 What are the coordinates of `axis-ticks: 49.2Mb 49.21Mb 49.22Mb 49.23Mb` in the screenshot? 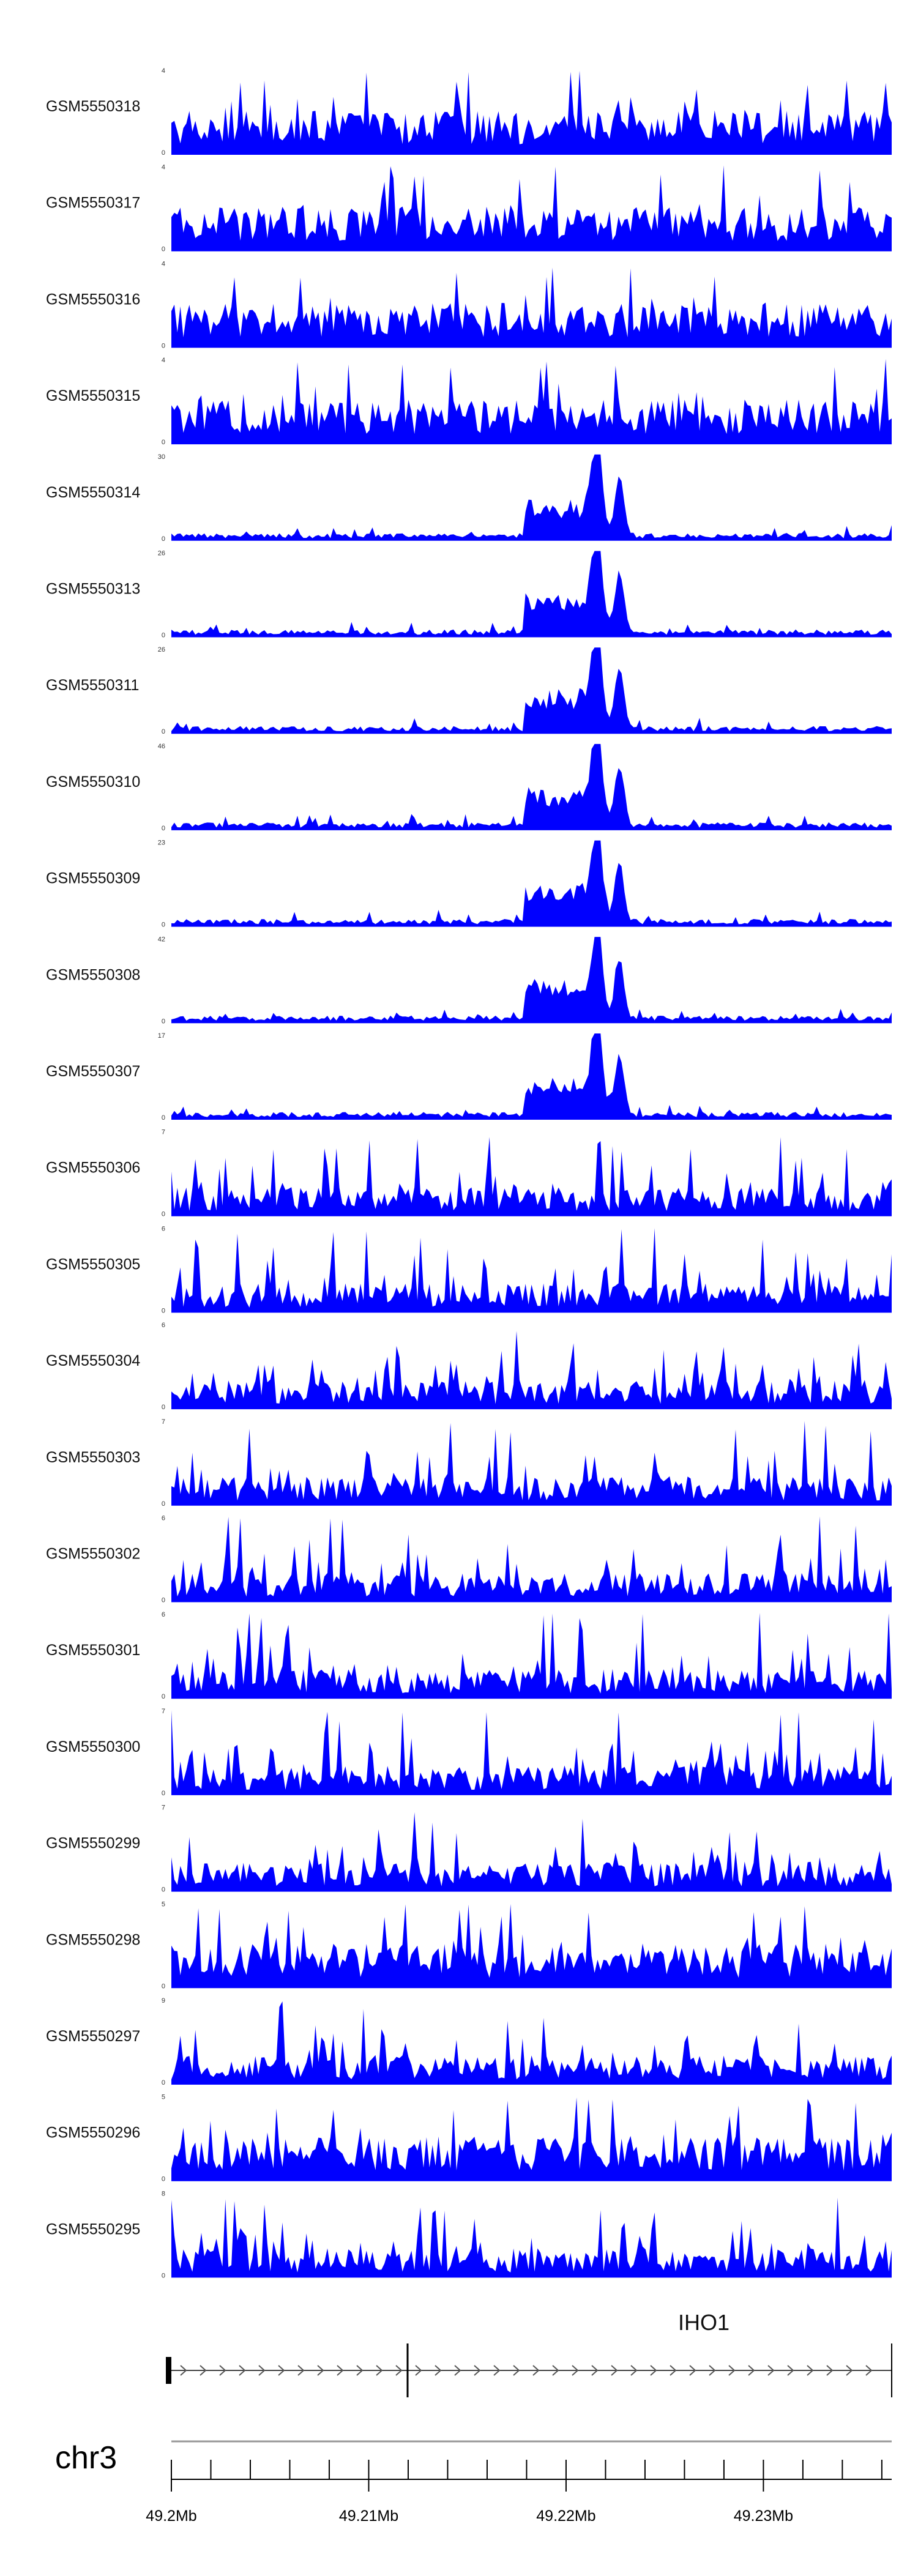 It's located at (514, 2492).